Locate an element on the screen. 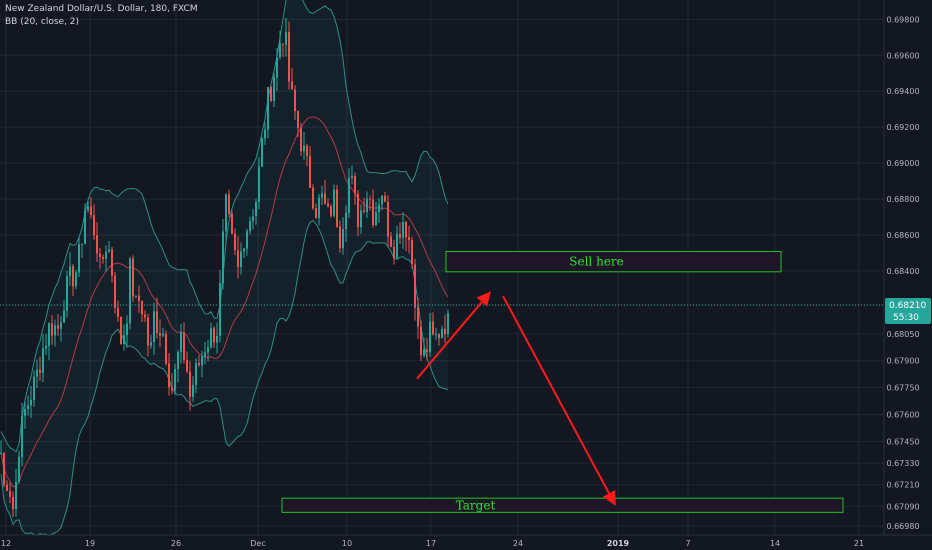 This screenshot has height=550, width=932. down-arrow is located at coordinates (559, 400).